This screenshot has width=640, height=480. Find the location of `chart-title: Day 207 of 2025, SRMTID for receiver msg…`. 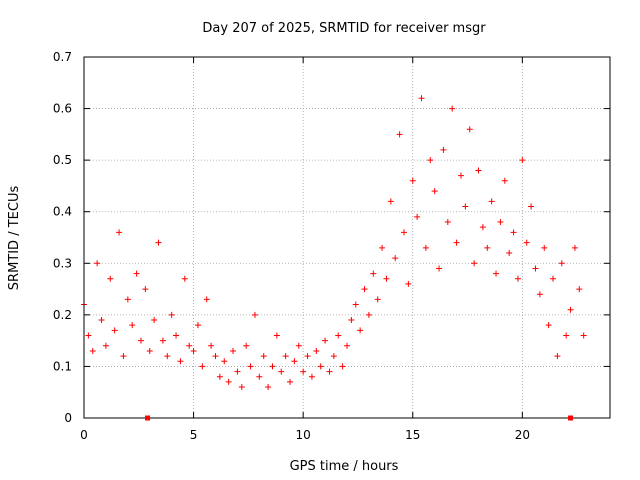

chart-title: Day 207 of 2025, SRMTID for receiver msg… is located at coordinates (344, 28).